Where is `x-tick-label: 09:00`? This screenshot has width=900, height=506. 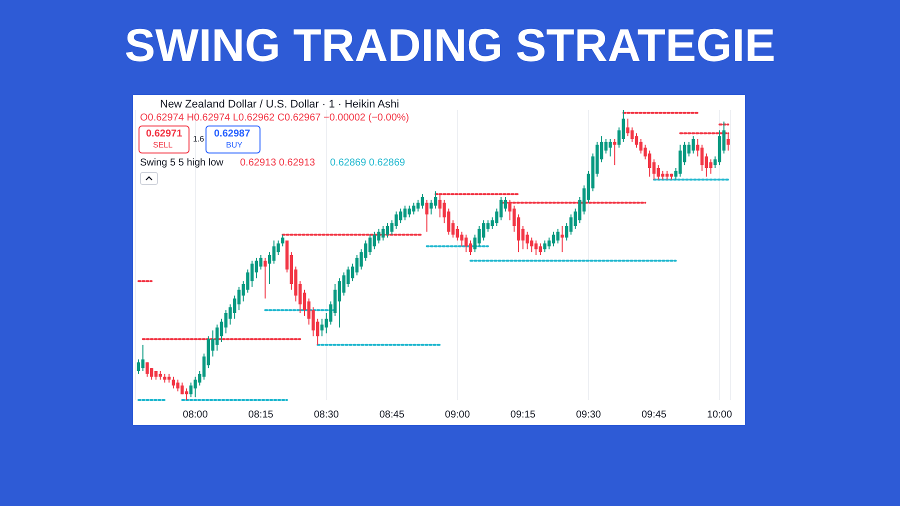 x-tick-label: 09:00 is located at coordinates (457, 415).